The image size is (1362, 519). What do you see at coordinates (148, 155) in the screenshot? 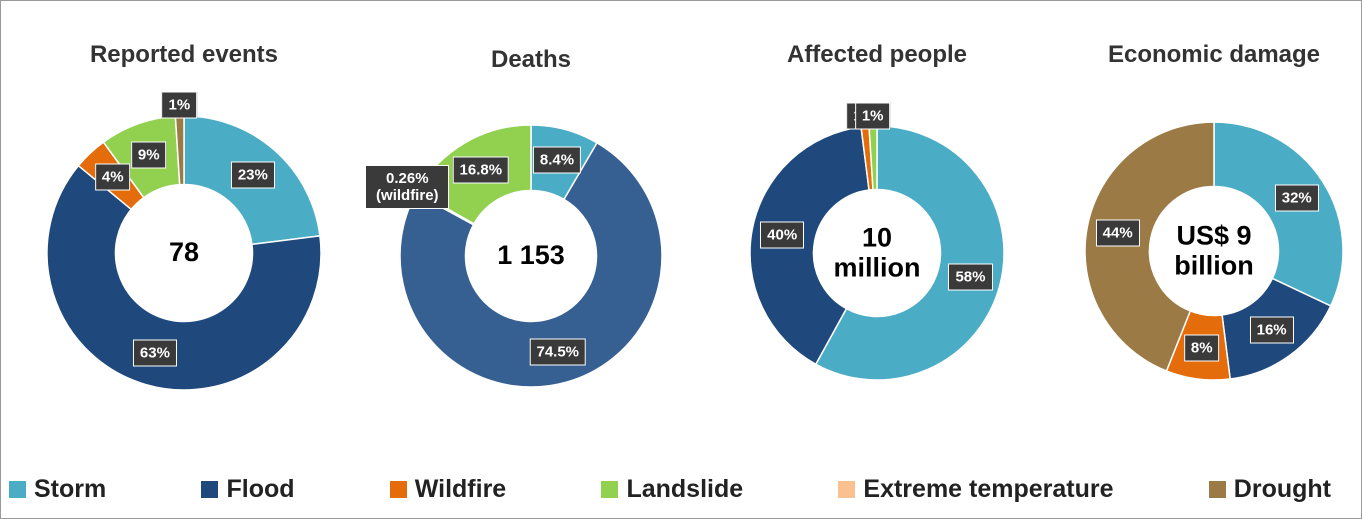
I see `data-label: 9%` at bounding box center [148, 155].